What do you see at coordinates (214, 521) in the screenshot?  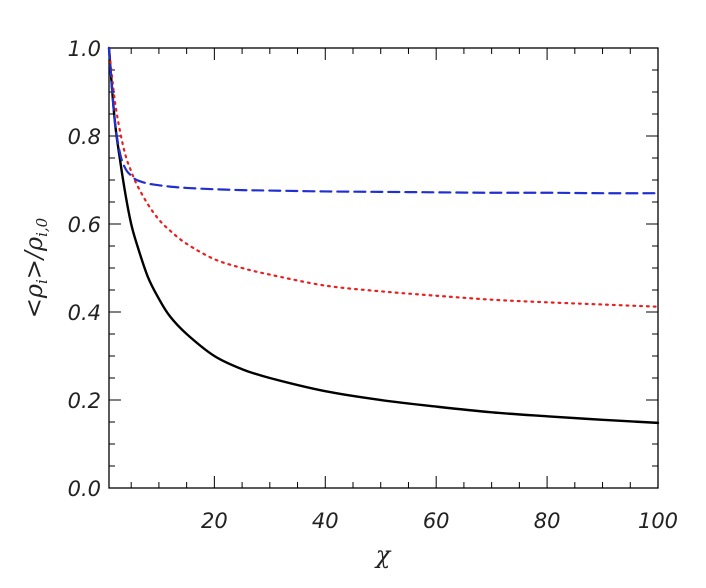 I see `x-tick-label: 20` at bounding box center [214, 521].